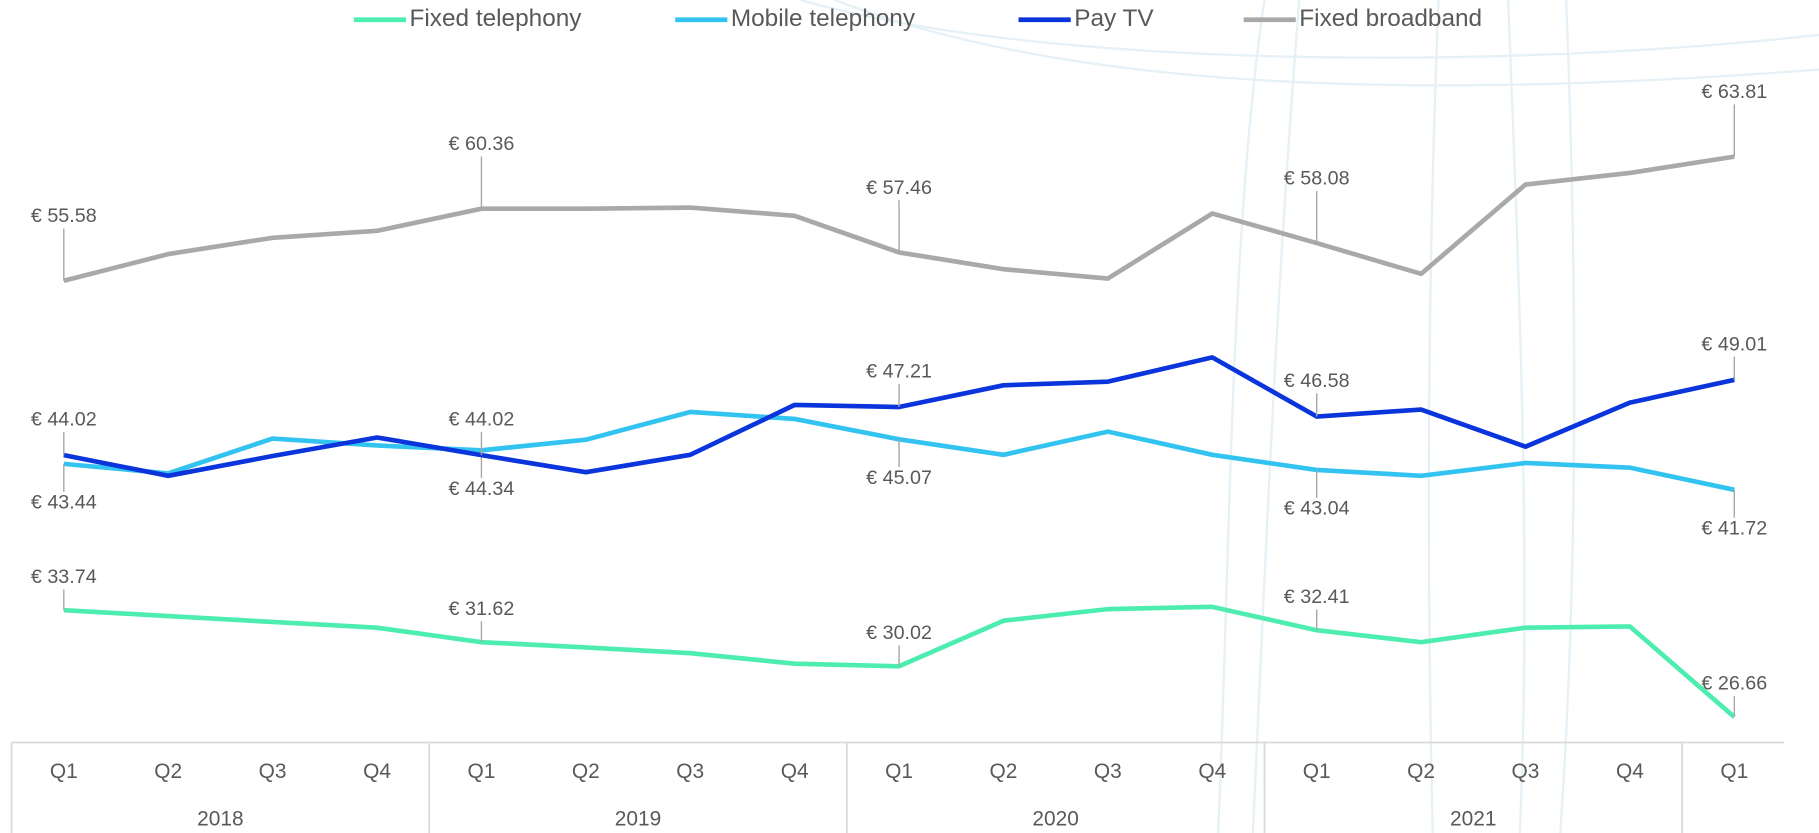  Describe the element at coordinates (899, 371) in the screenshot. I see `data-label: € 47.21` at that location.